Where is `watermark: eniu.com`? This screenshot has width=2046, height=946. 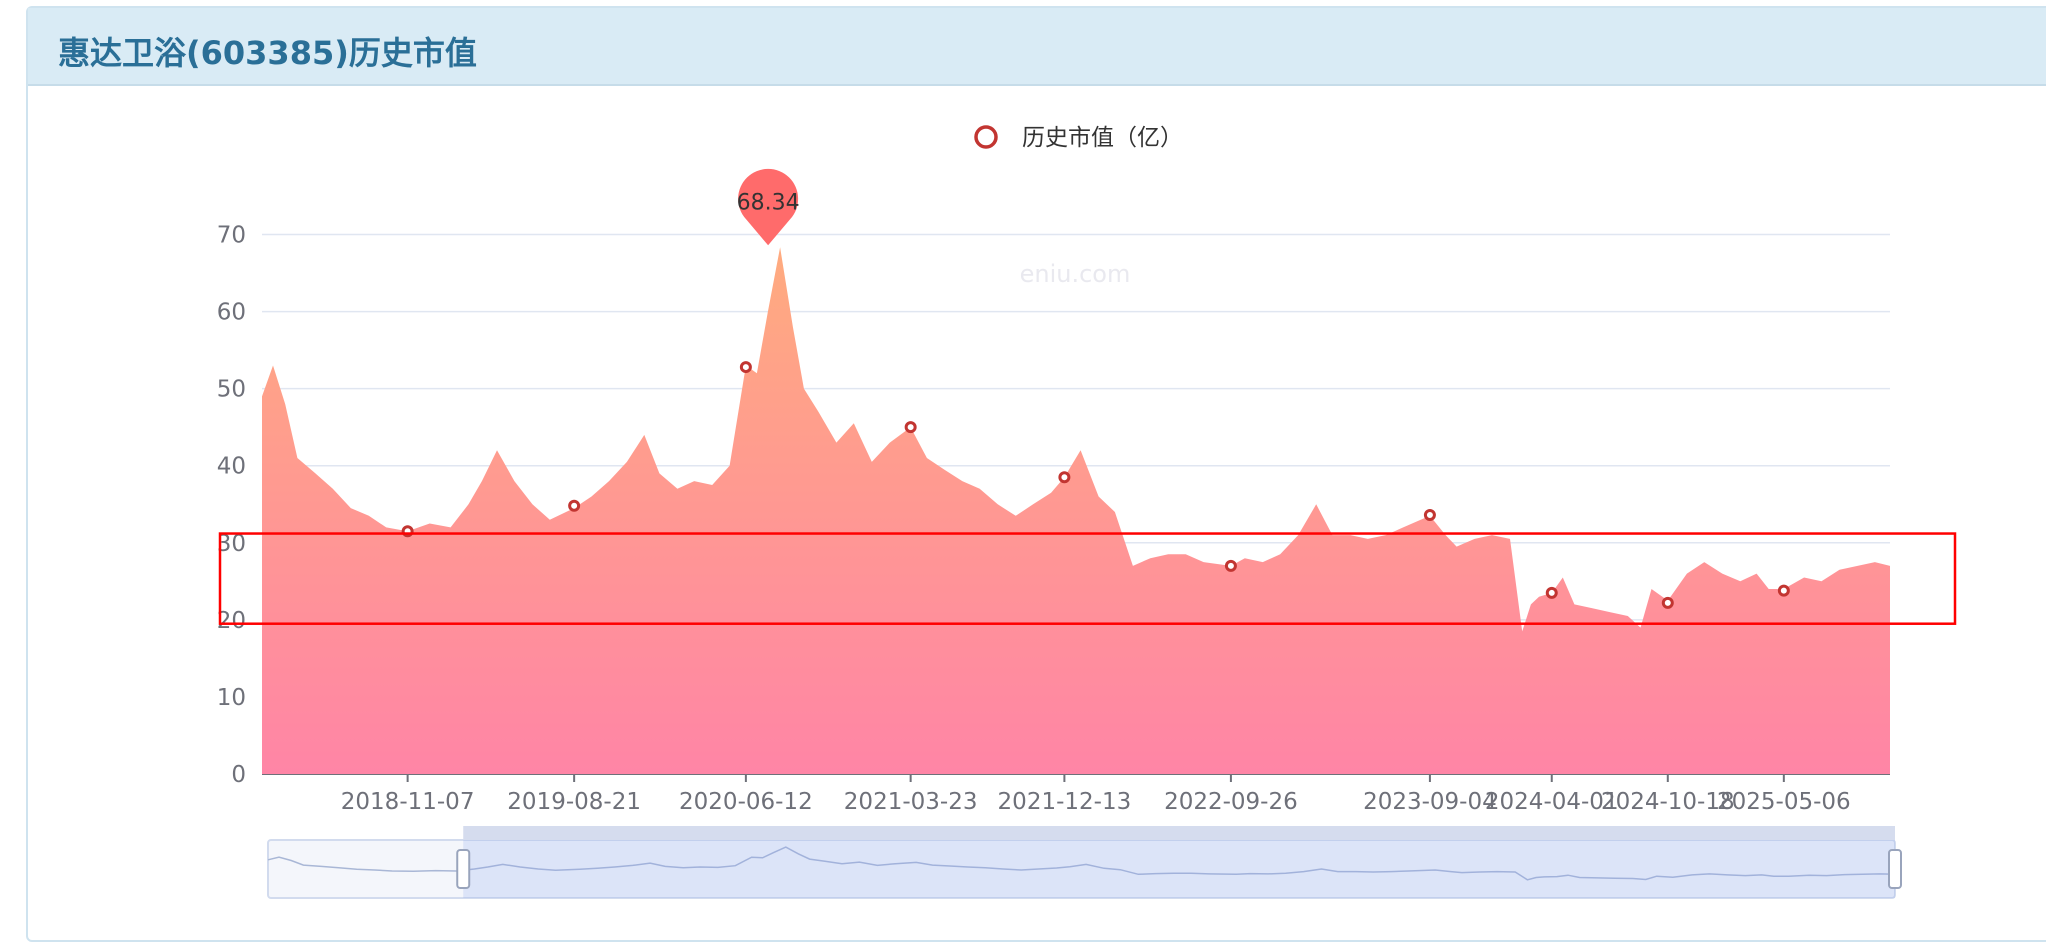 watermark: eniu.com is located at coordinates (1075, 274).